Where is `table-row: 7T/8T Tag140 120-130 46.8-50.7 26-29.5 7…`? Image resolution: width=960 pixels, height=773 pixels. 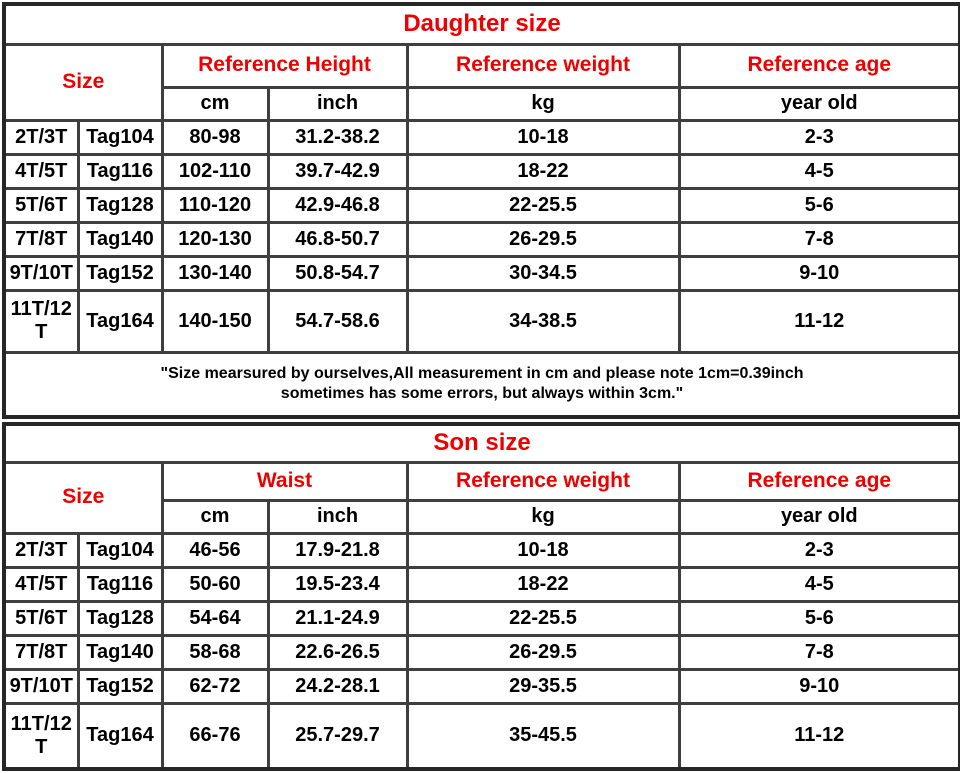 table-row: 7T/8T Tag140 120-130 46.8-50.7 26-29.5 7… is located at coordinates (481, 239).